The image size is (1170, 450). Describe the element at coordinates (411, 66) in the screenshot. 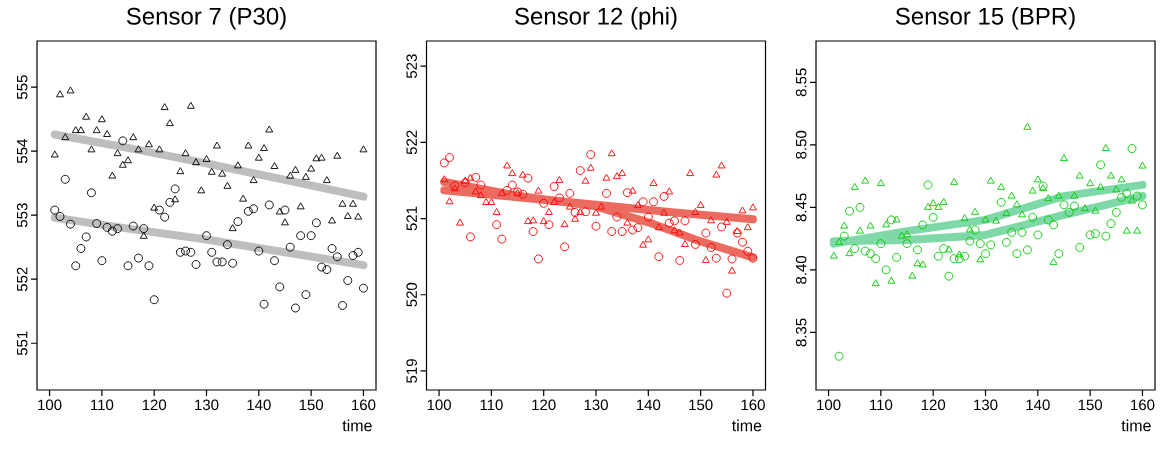

I see `y-tick-label: 523` at that location.